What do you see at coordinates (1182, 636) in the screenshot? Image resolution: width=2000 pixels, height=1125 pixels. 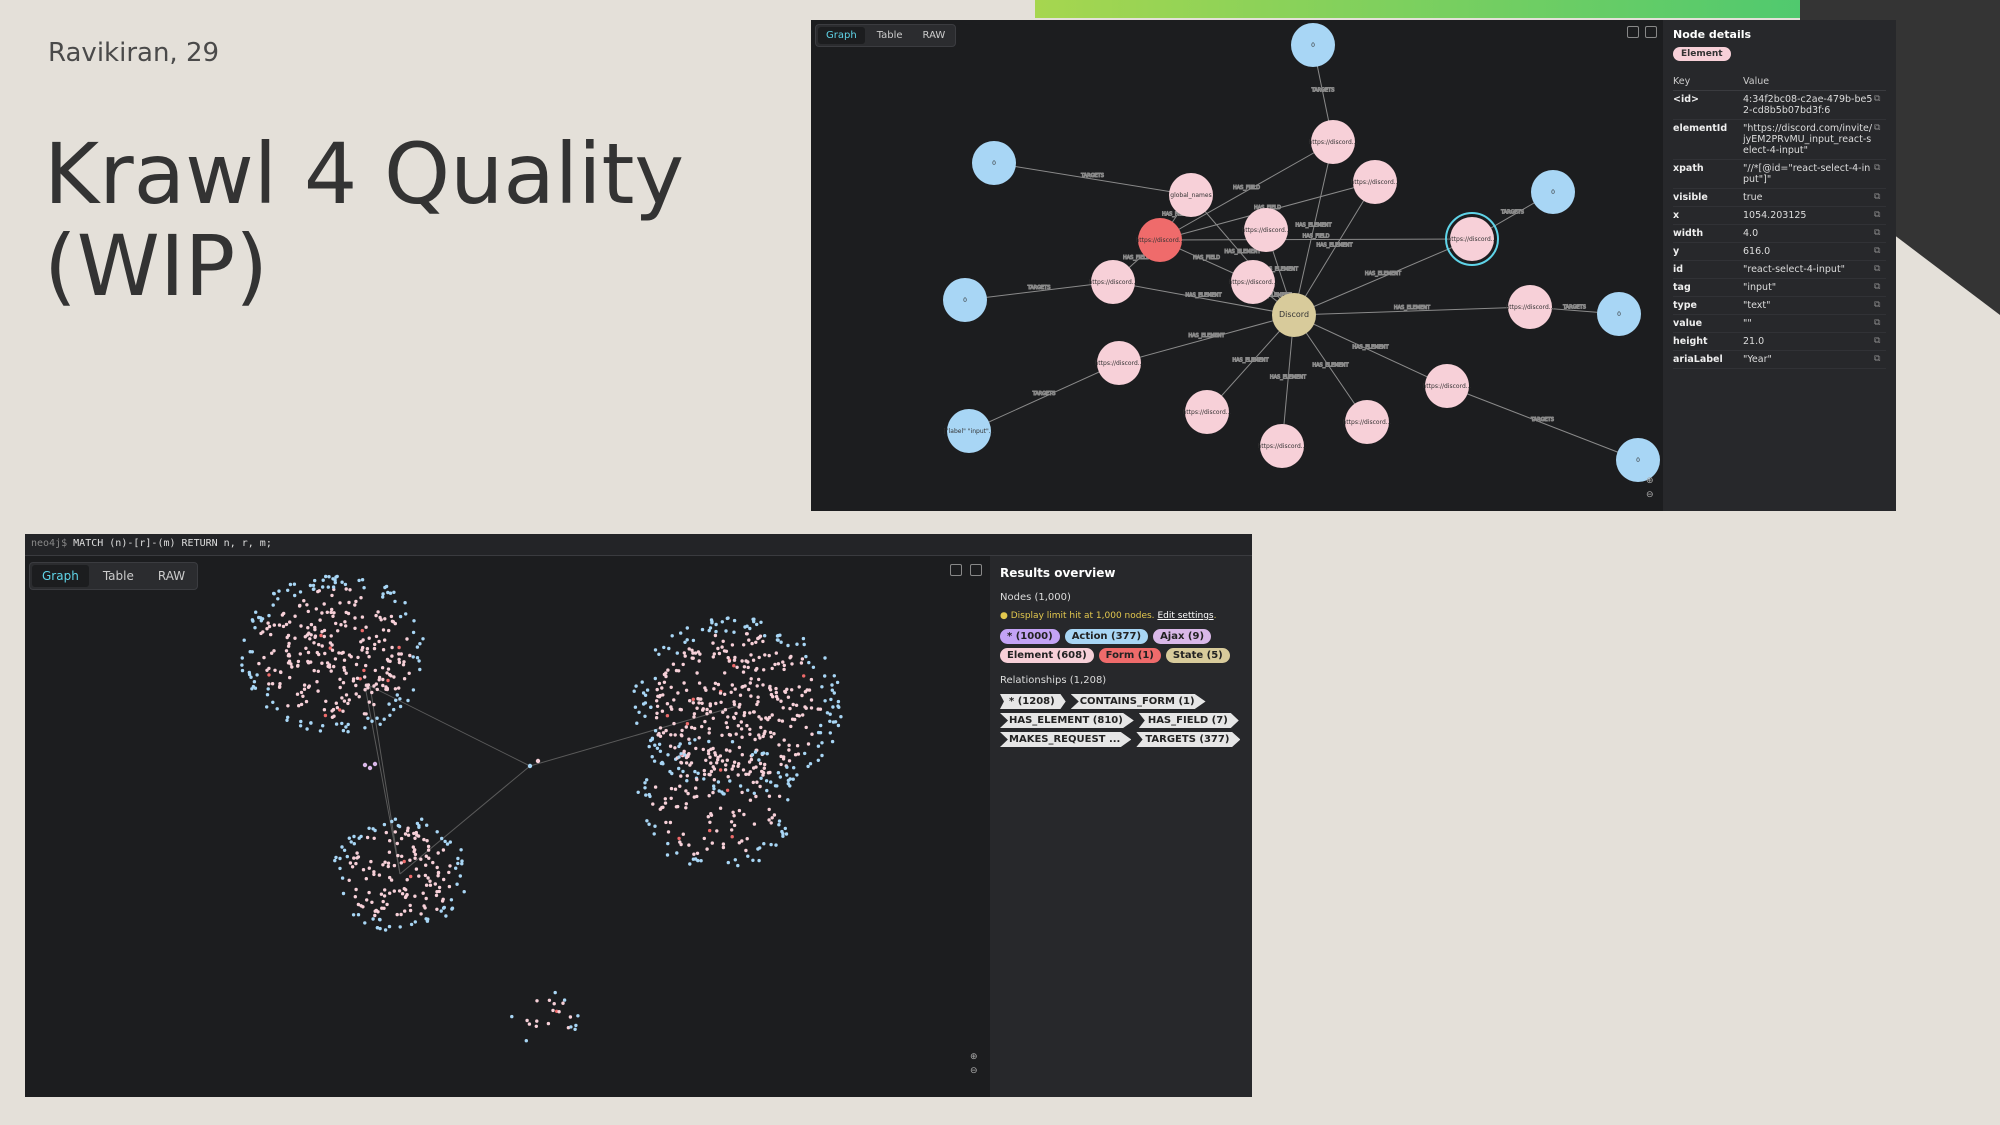 I see `node-label-chip: Ajax (9)` at bounding box center [1182, 636].